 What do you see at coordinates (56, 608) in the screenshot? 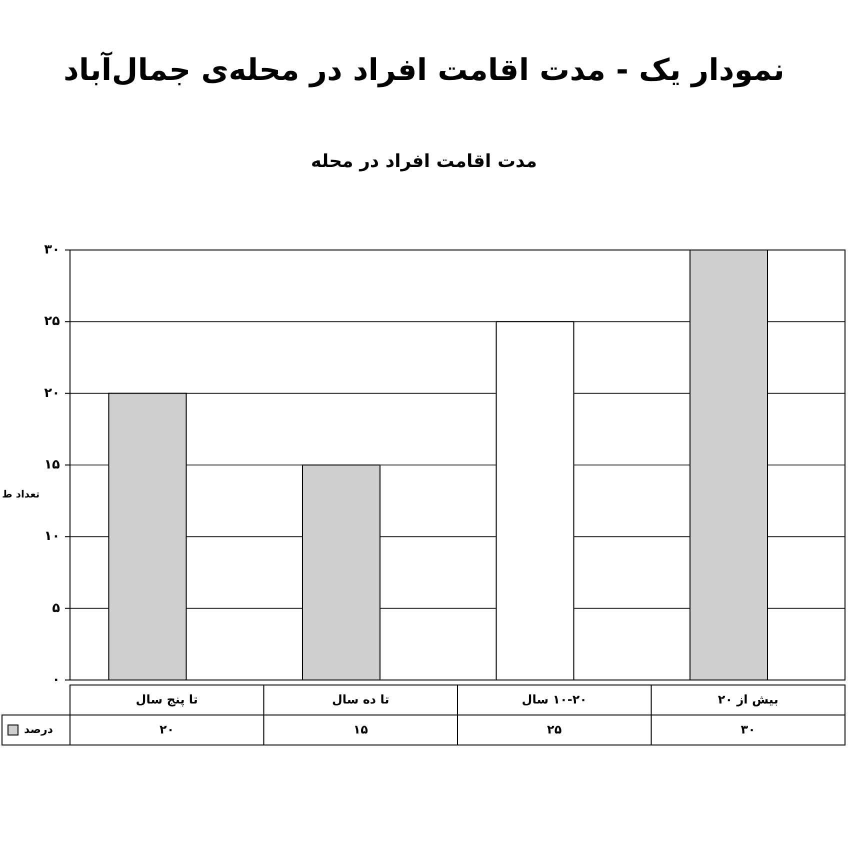
I see `y-tick-label: ۵` at bounding box center [56, 608].